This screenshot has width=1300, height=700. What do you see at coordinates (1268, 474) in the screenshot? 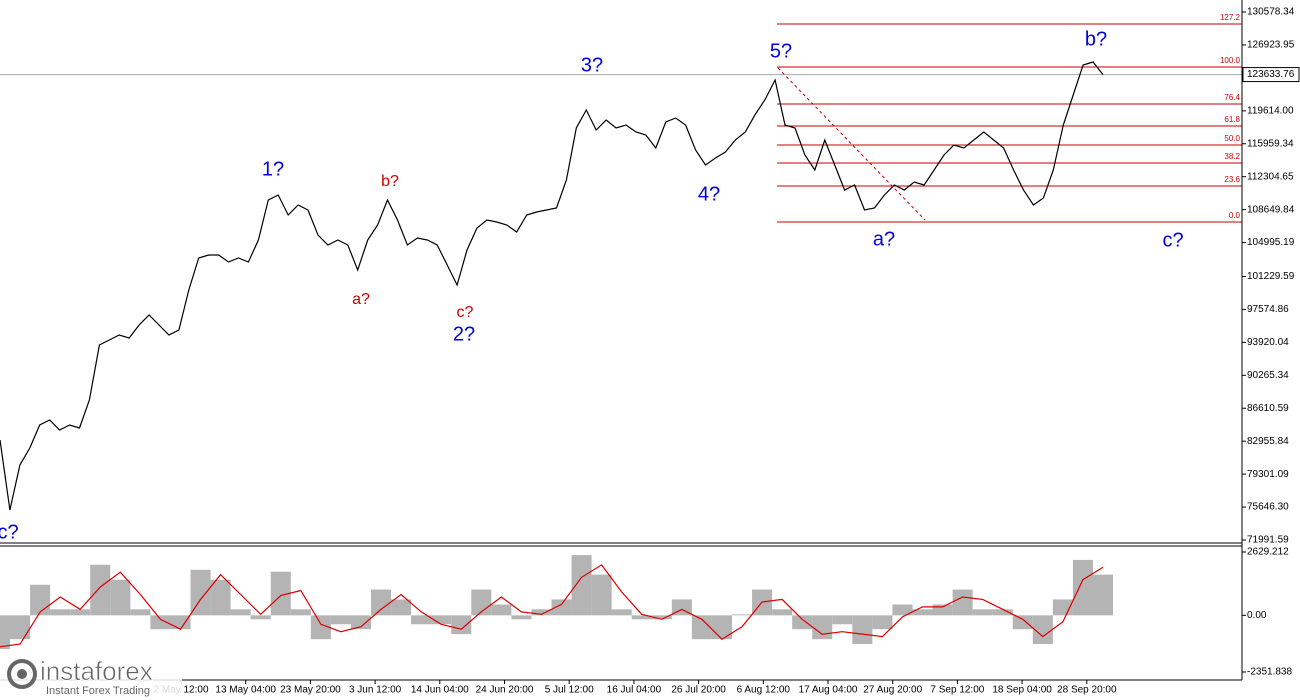
I see `y-tick-label: 79301.09` at bounding box center [1268, 474].